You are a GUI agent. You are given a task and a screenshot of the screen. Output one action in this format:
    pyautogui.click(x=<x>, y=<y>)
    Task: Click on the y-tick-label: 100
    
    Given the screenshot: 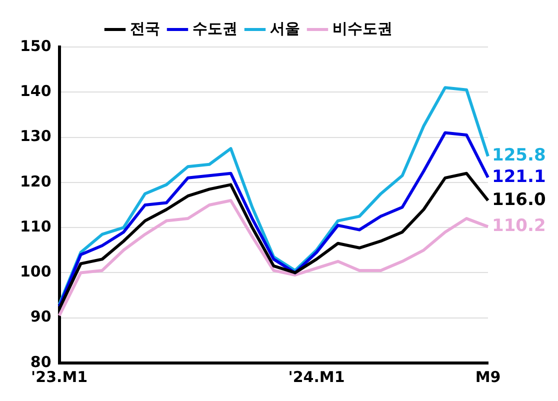 What is the action you would take?
    pyautogui.click(x=36, y=271)
    